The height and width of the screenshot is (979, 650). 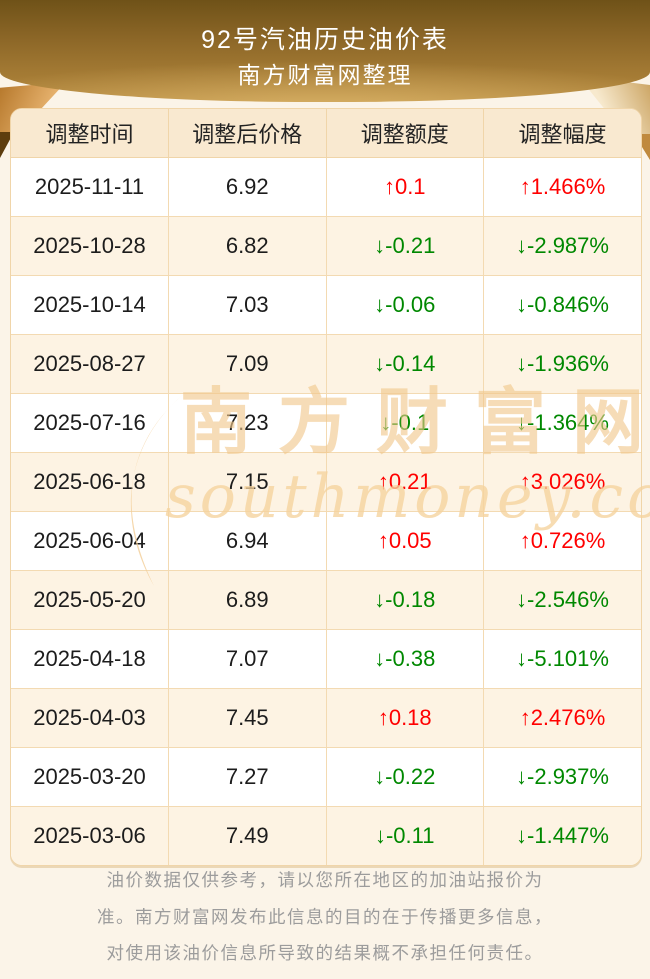 I want to click on table-row: 2025-06-04 6.94 ↑0.05 ↑0.726%, so click(x=326, y=541).